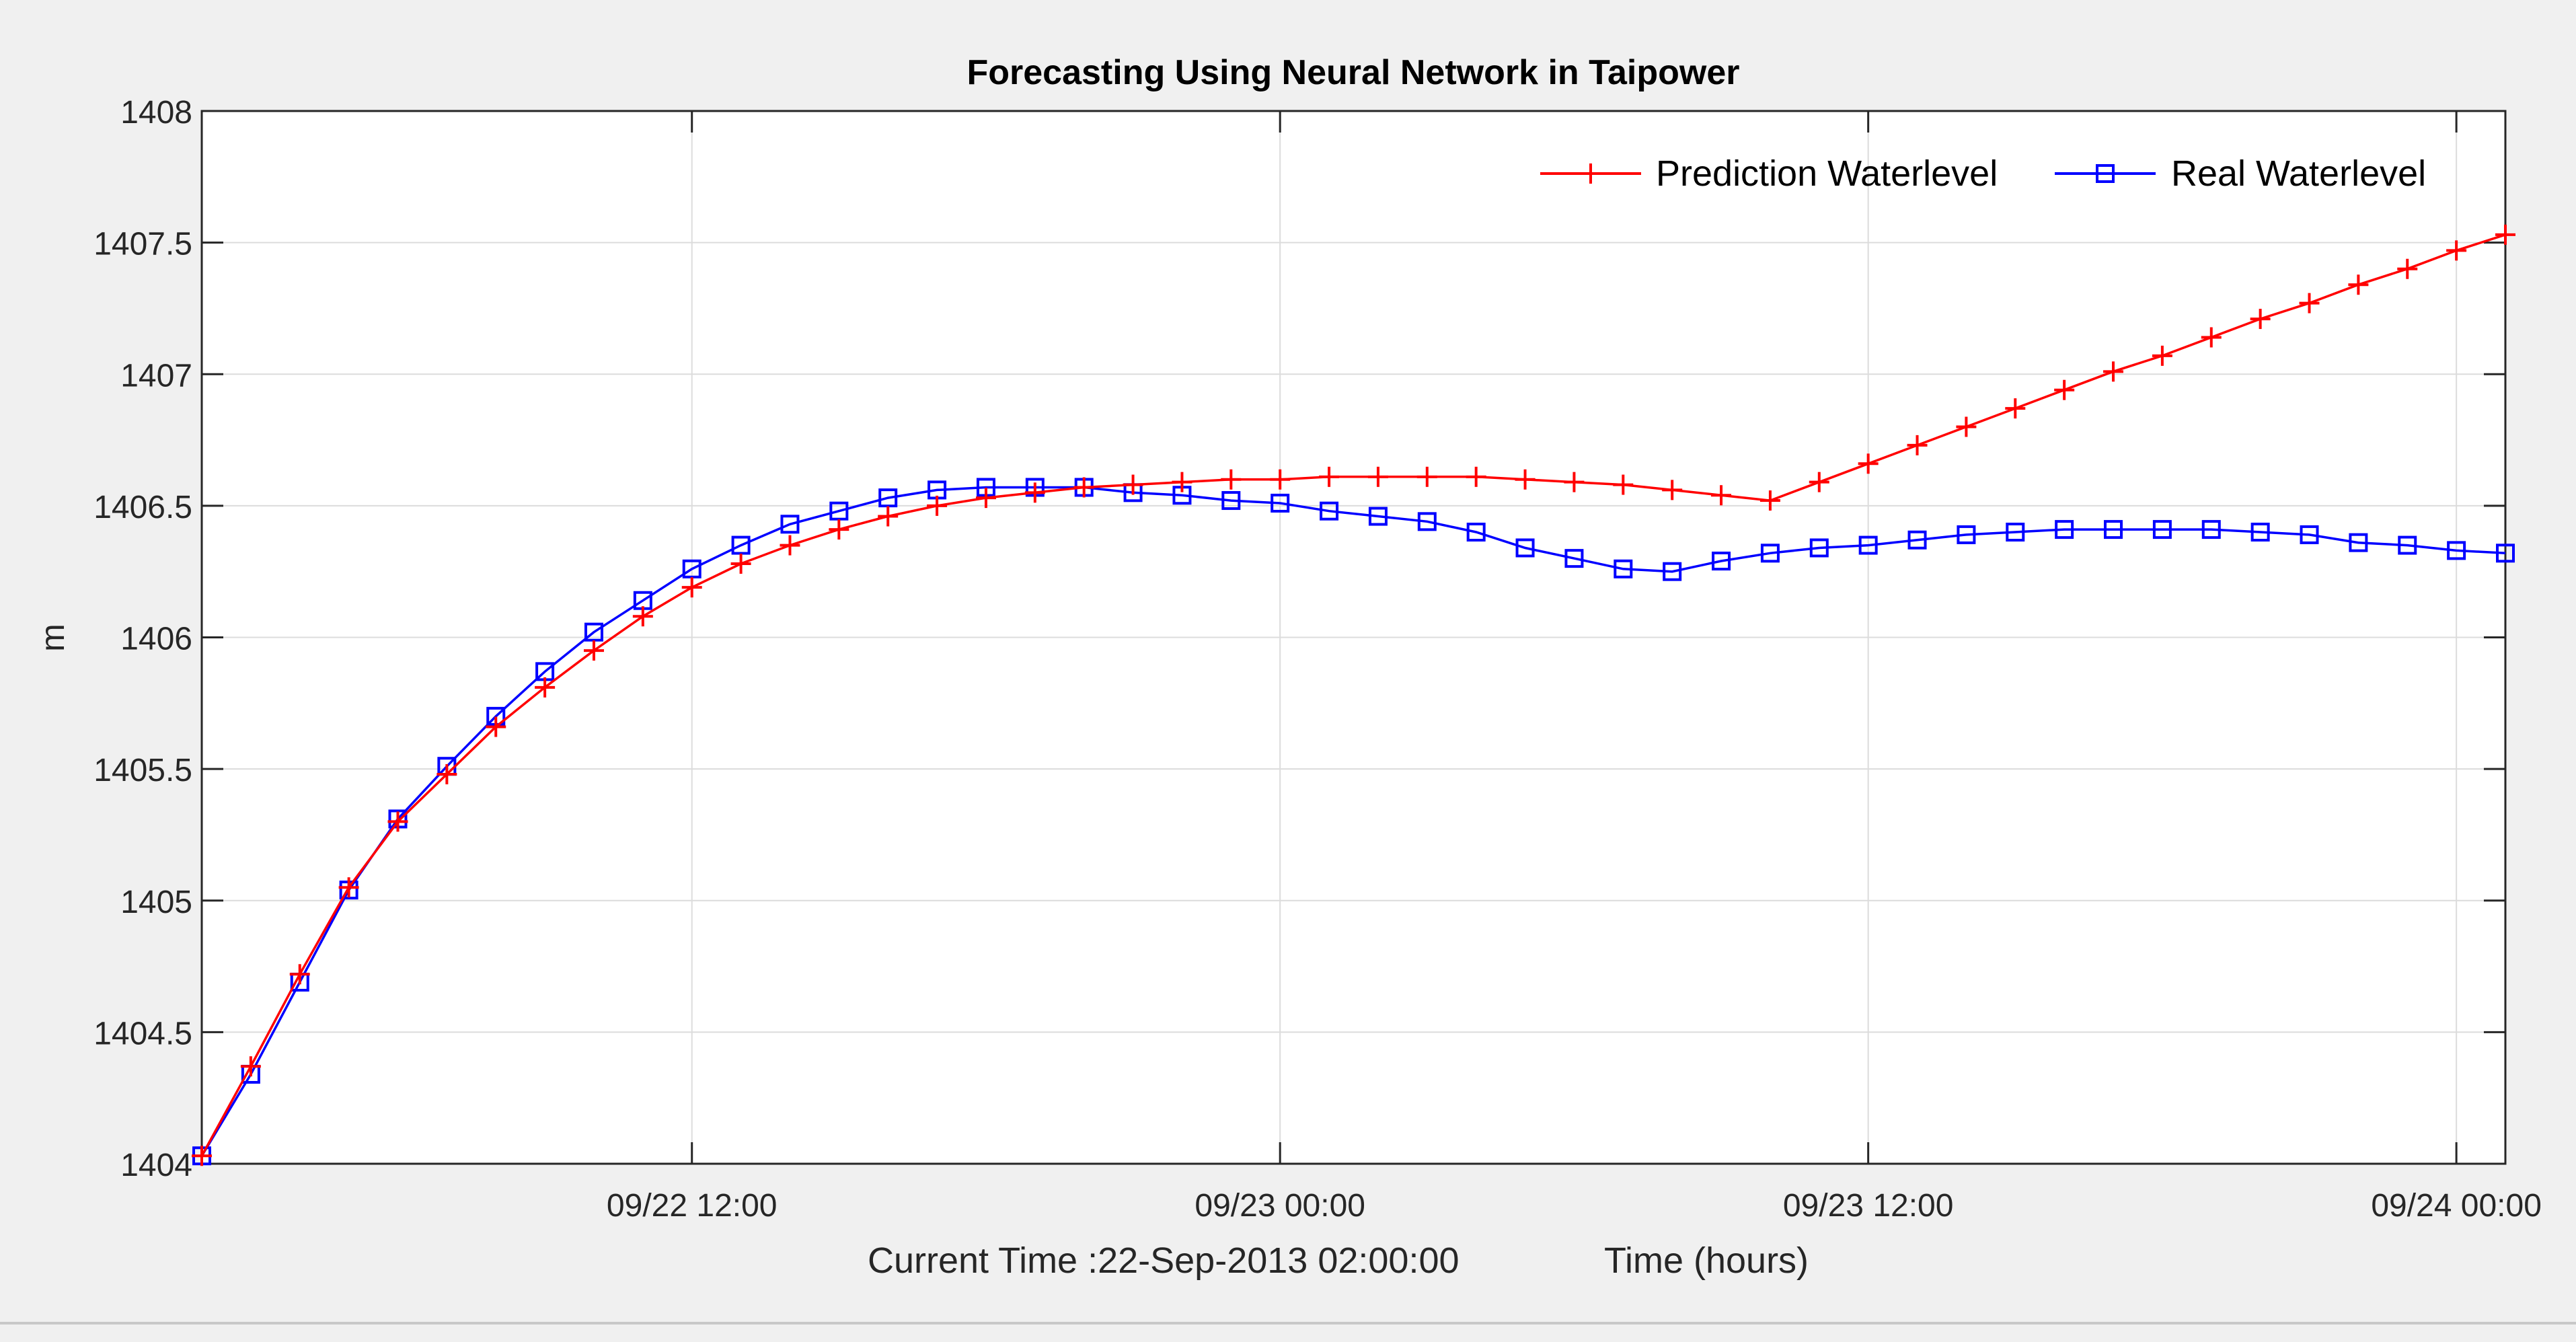 Image resolution: width=2576 pixels, height=1342 pixels. Describe the element at coordinates (156, 903) in the screenshot. I see `y-tick-label: 1405` at that location.